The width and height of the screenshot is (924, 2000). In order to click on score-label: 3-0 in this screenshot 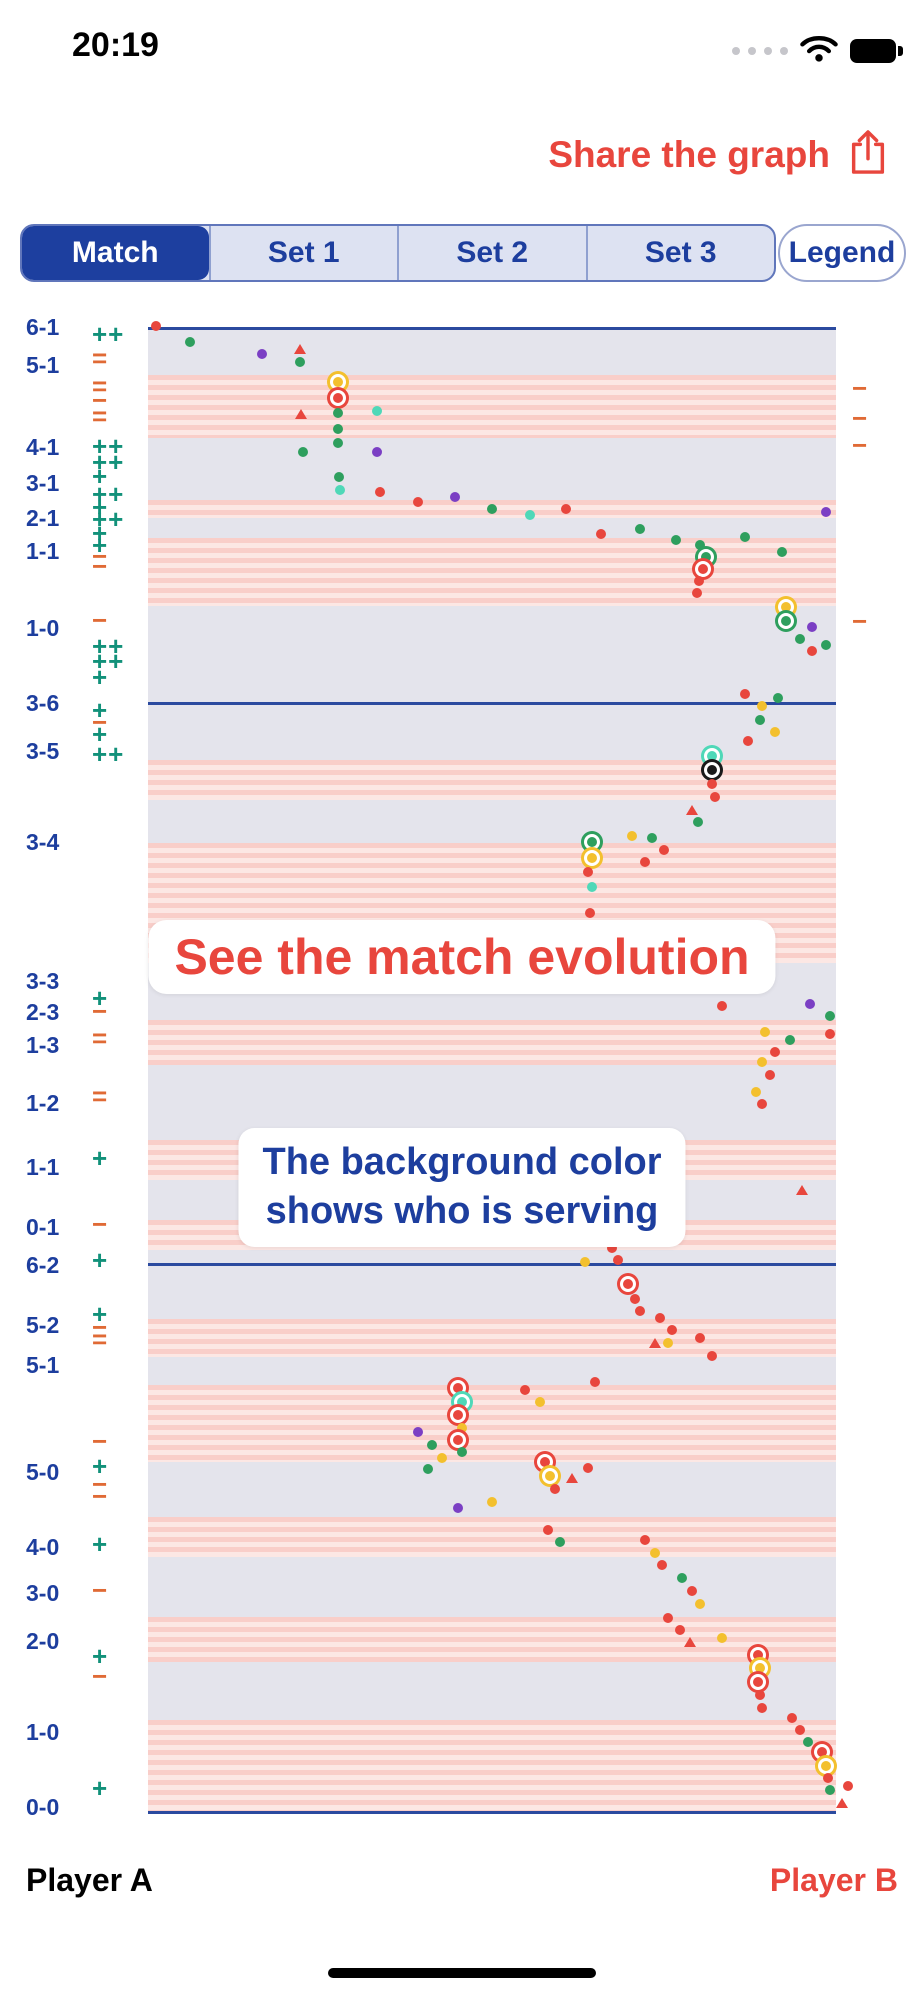, I will do `click(43, 1593)`.